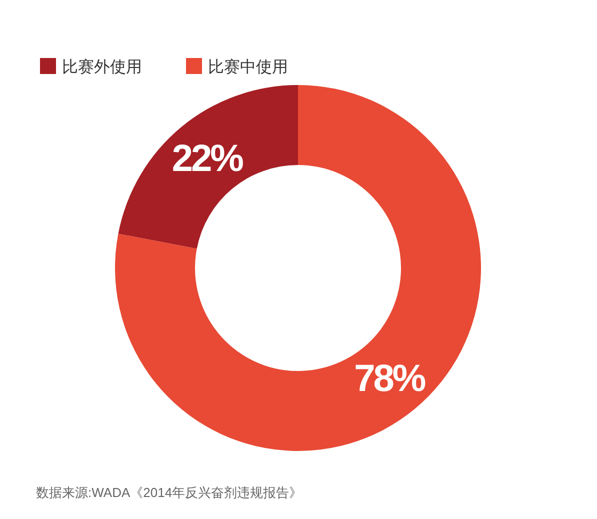 The image size is (597, 519). What do you see at coordinates (390, 379) in the screenshot?
I see `data-label: 78%` at bounding box center [390, 379].